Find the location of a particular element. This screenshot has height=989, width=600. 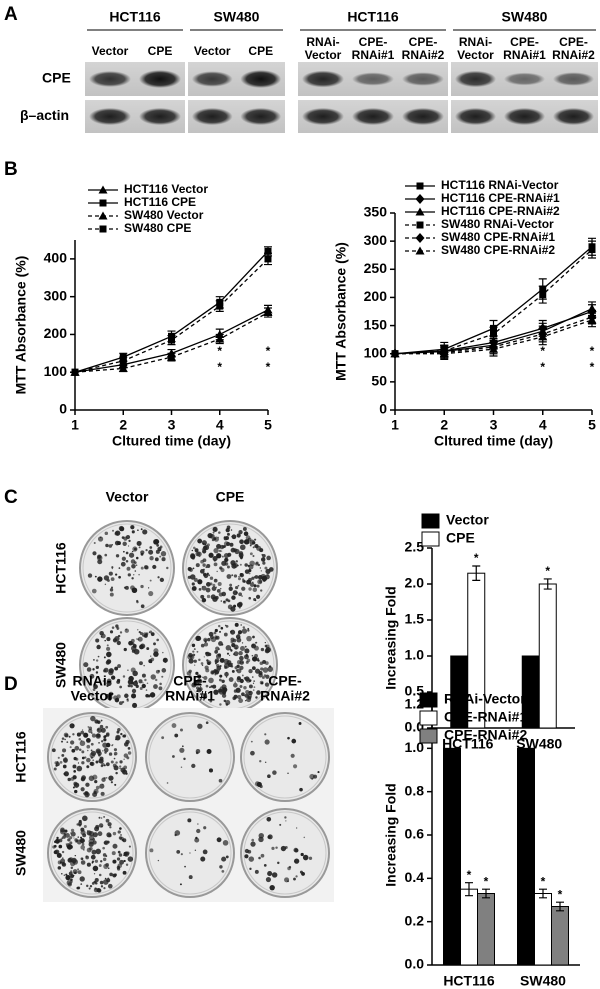

lane-label: CPE is located at coordinates (160, 51).